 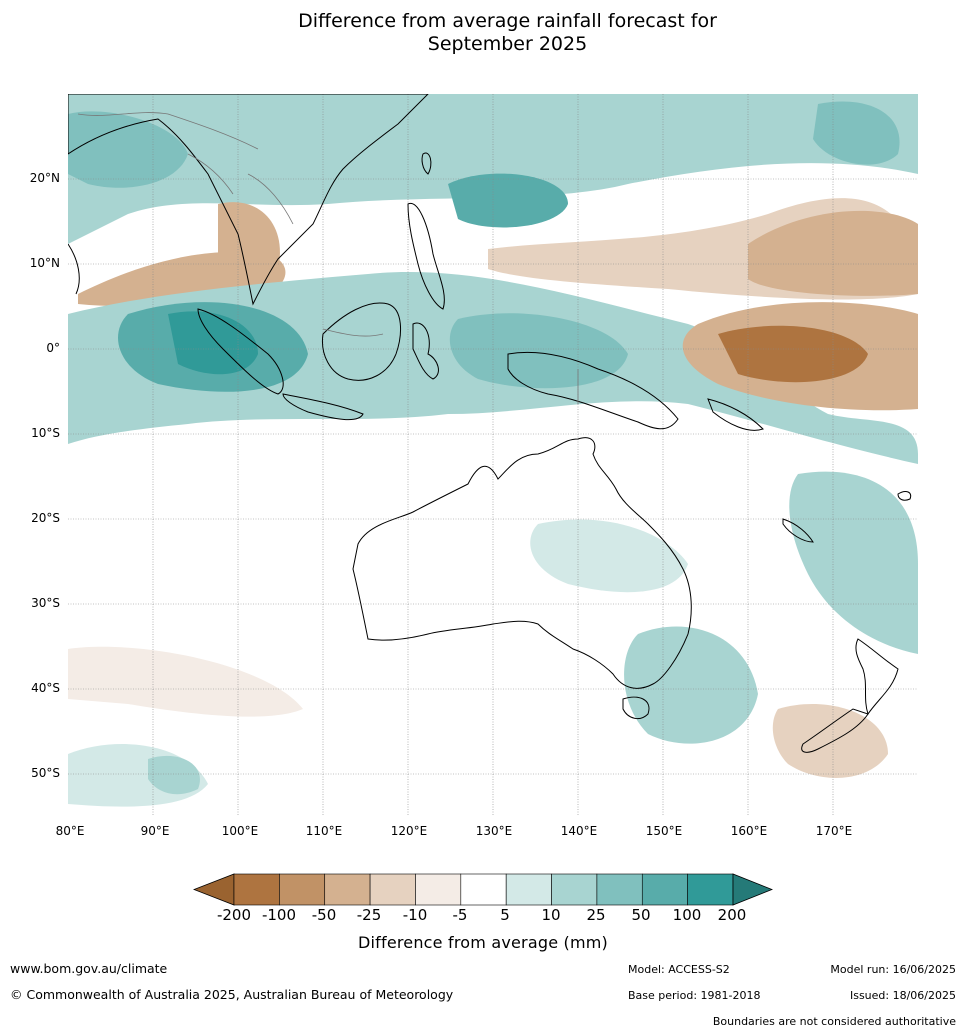 I want to click on india-coast, so click(x=74, y=269).